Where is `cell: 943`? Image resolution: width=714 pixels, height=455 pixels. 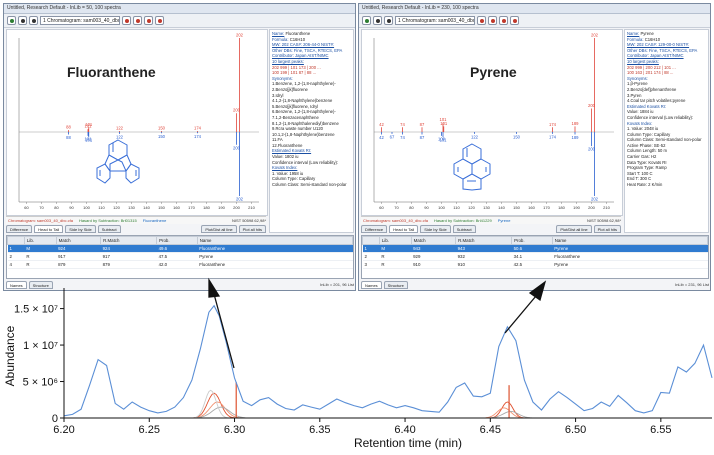
cell: 943 is located at coordinates (433, 248).